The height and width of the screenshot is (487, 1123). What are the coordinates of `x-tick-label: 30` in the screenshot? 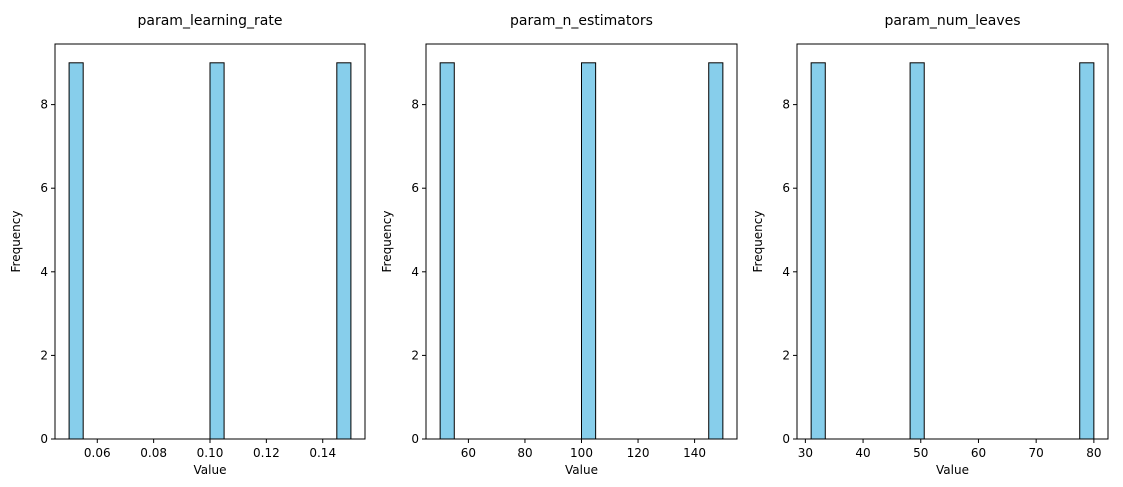 It's located at (805, 453).